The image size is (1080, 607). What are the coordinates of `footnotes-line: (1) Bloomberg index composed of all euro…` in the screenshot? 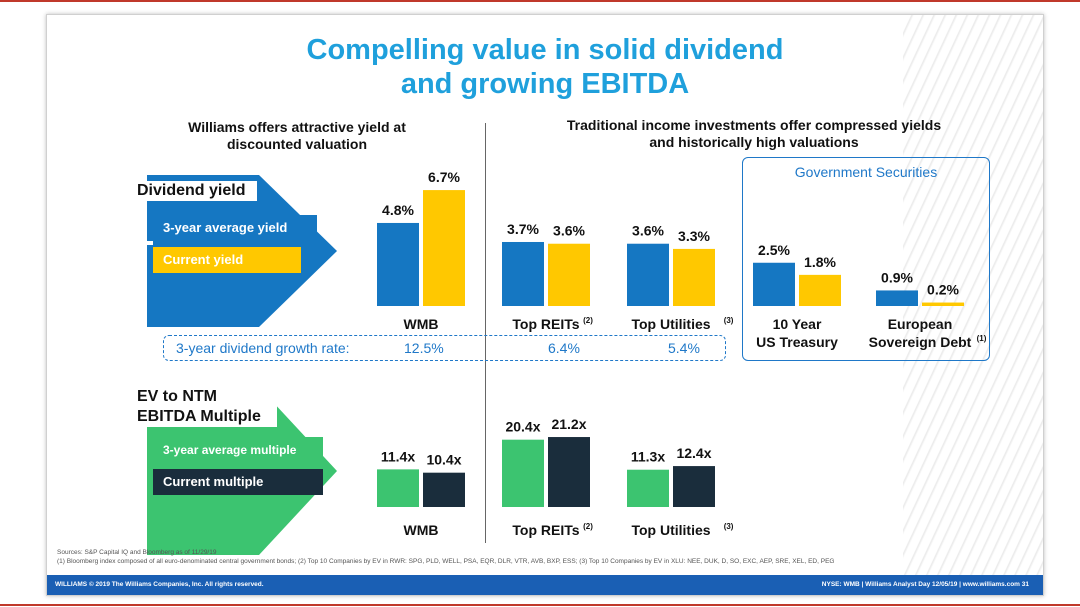 It's located at (446, 561).